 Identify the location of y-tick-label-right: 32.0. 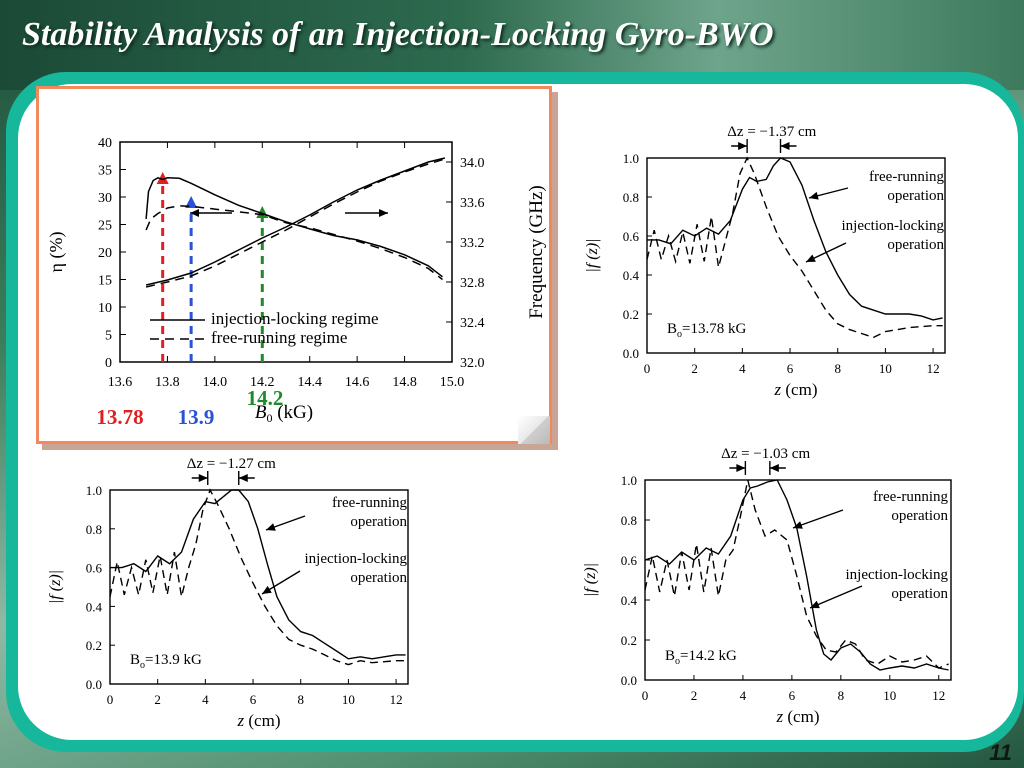
(472, 363).